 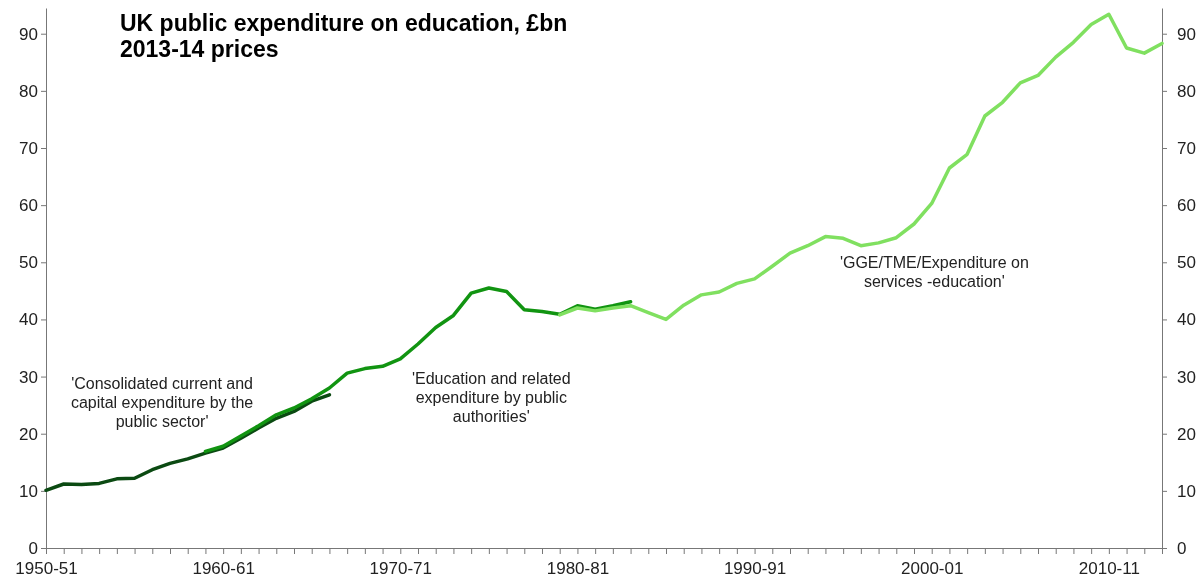 What do you see at coordinates (46, 569) in the screenshot?
I see `x-tick-label: 1950-51` at bounding box center [46, 569].